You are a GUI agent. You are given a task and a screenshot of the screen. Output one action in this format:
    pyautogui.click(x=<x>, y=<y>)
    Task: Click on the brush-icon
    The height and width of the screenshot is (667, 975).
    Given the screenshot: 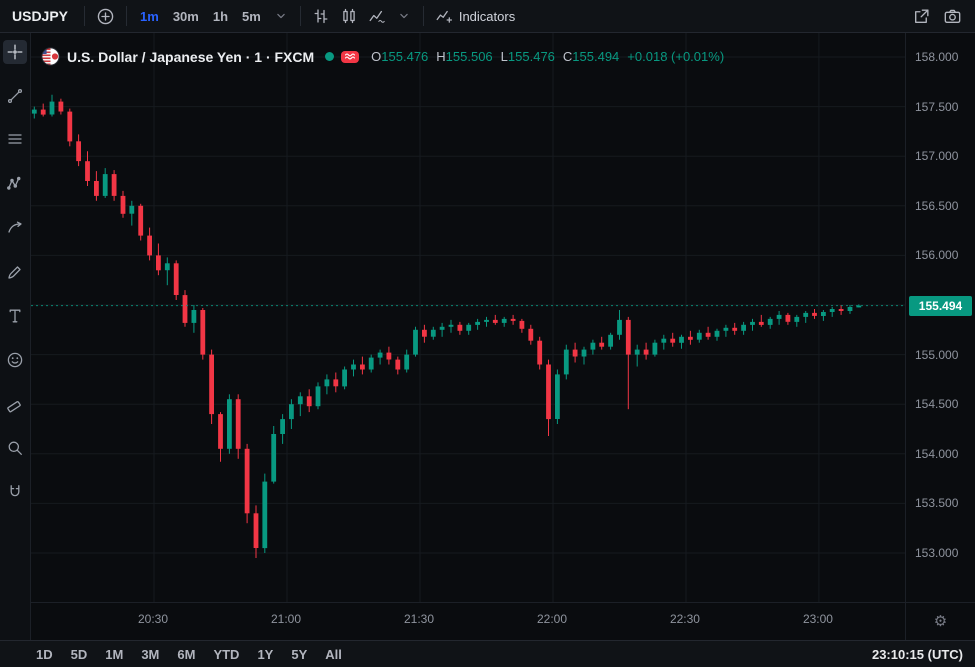 What is the action you would take?
    pyautogui.click(x=14, y=272)
    